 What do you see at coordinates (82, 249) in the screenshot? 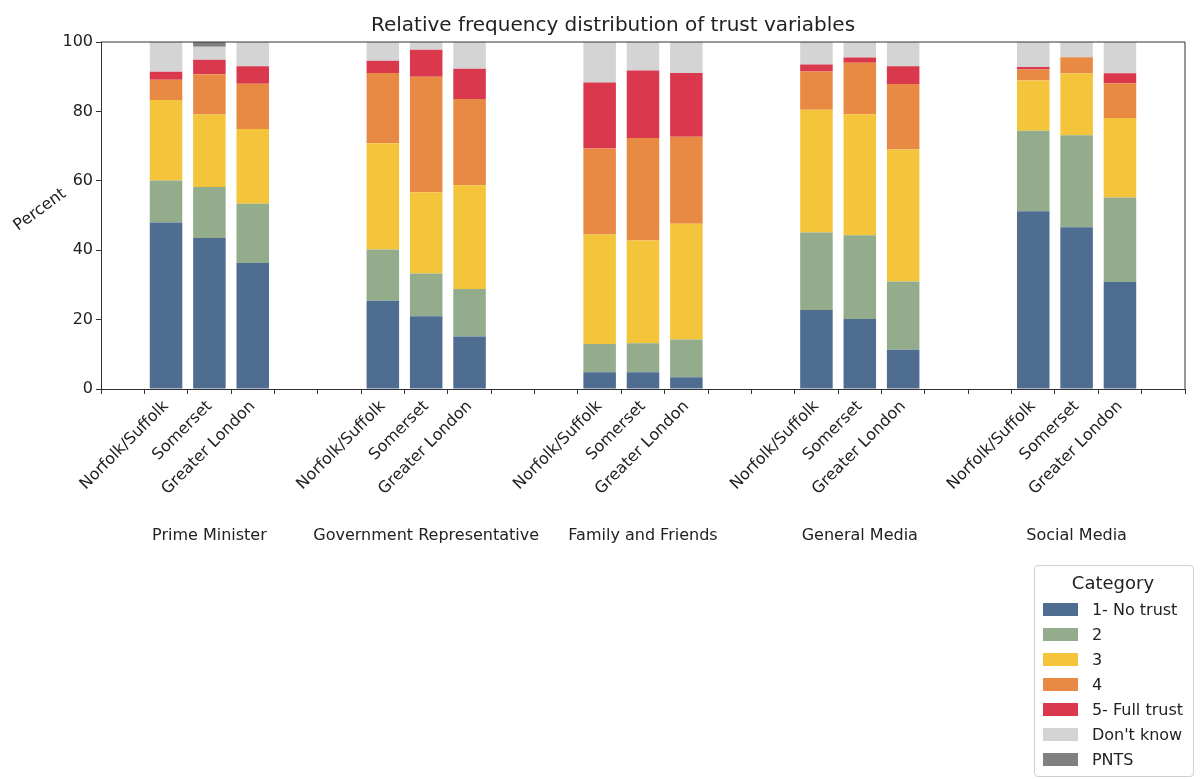
I see `y-tick-label: 40` at bounding box center [82, 249].